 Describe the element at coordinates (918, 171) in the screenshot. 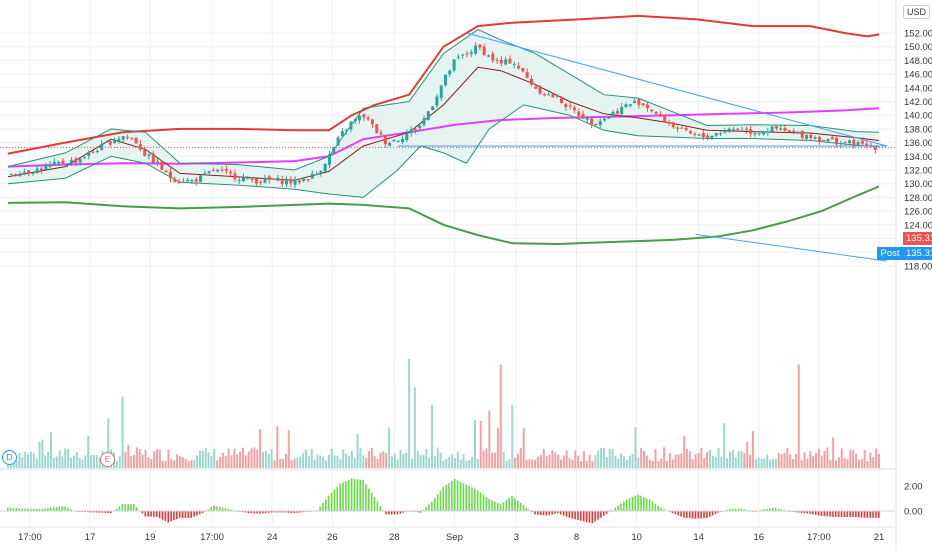

I see `price-tick-label: 132.00` at that location.